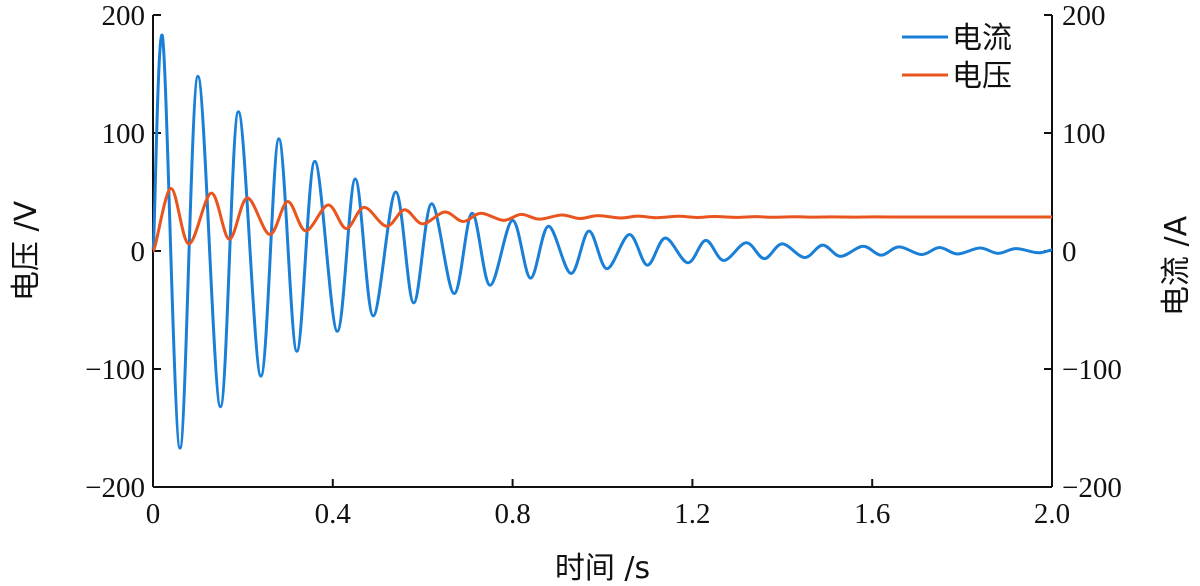 The height and width of the screenshot is (586, 1200). I want to click on left-y-tick-label: 100, so click(124, 134).